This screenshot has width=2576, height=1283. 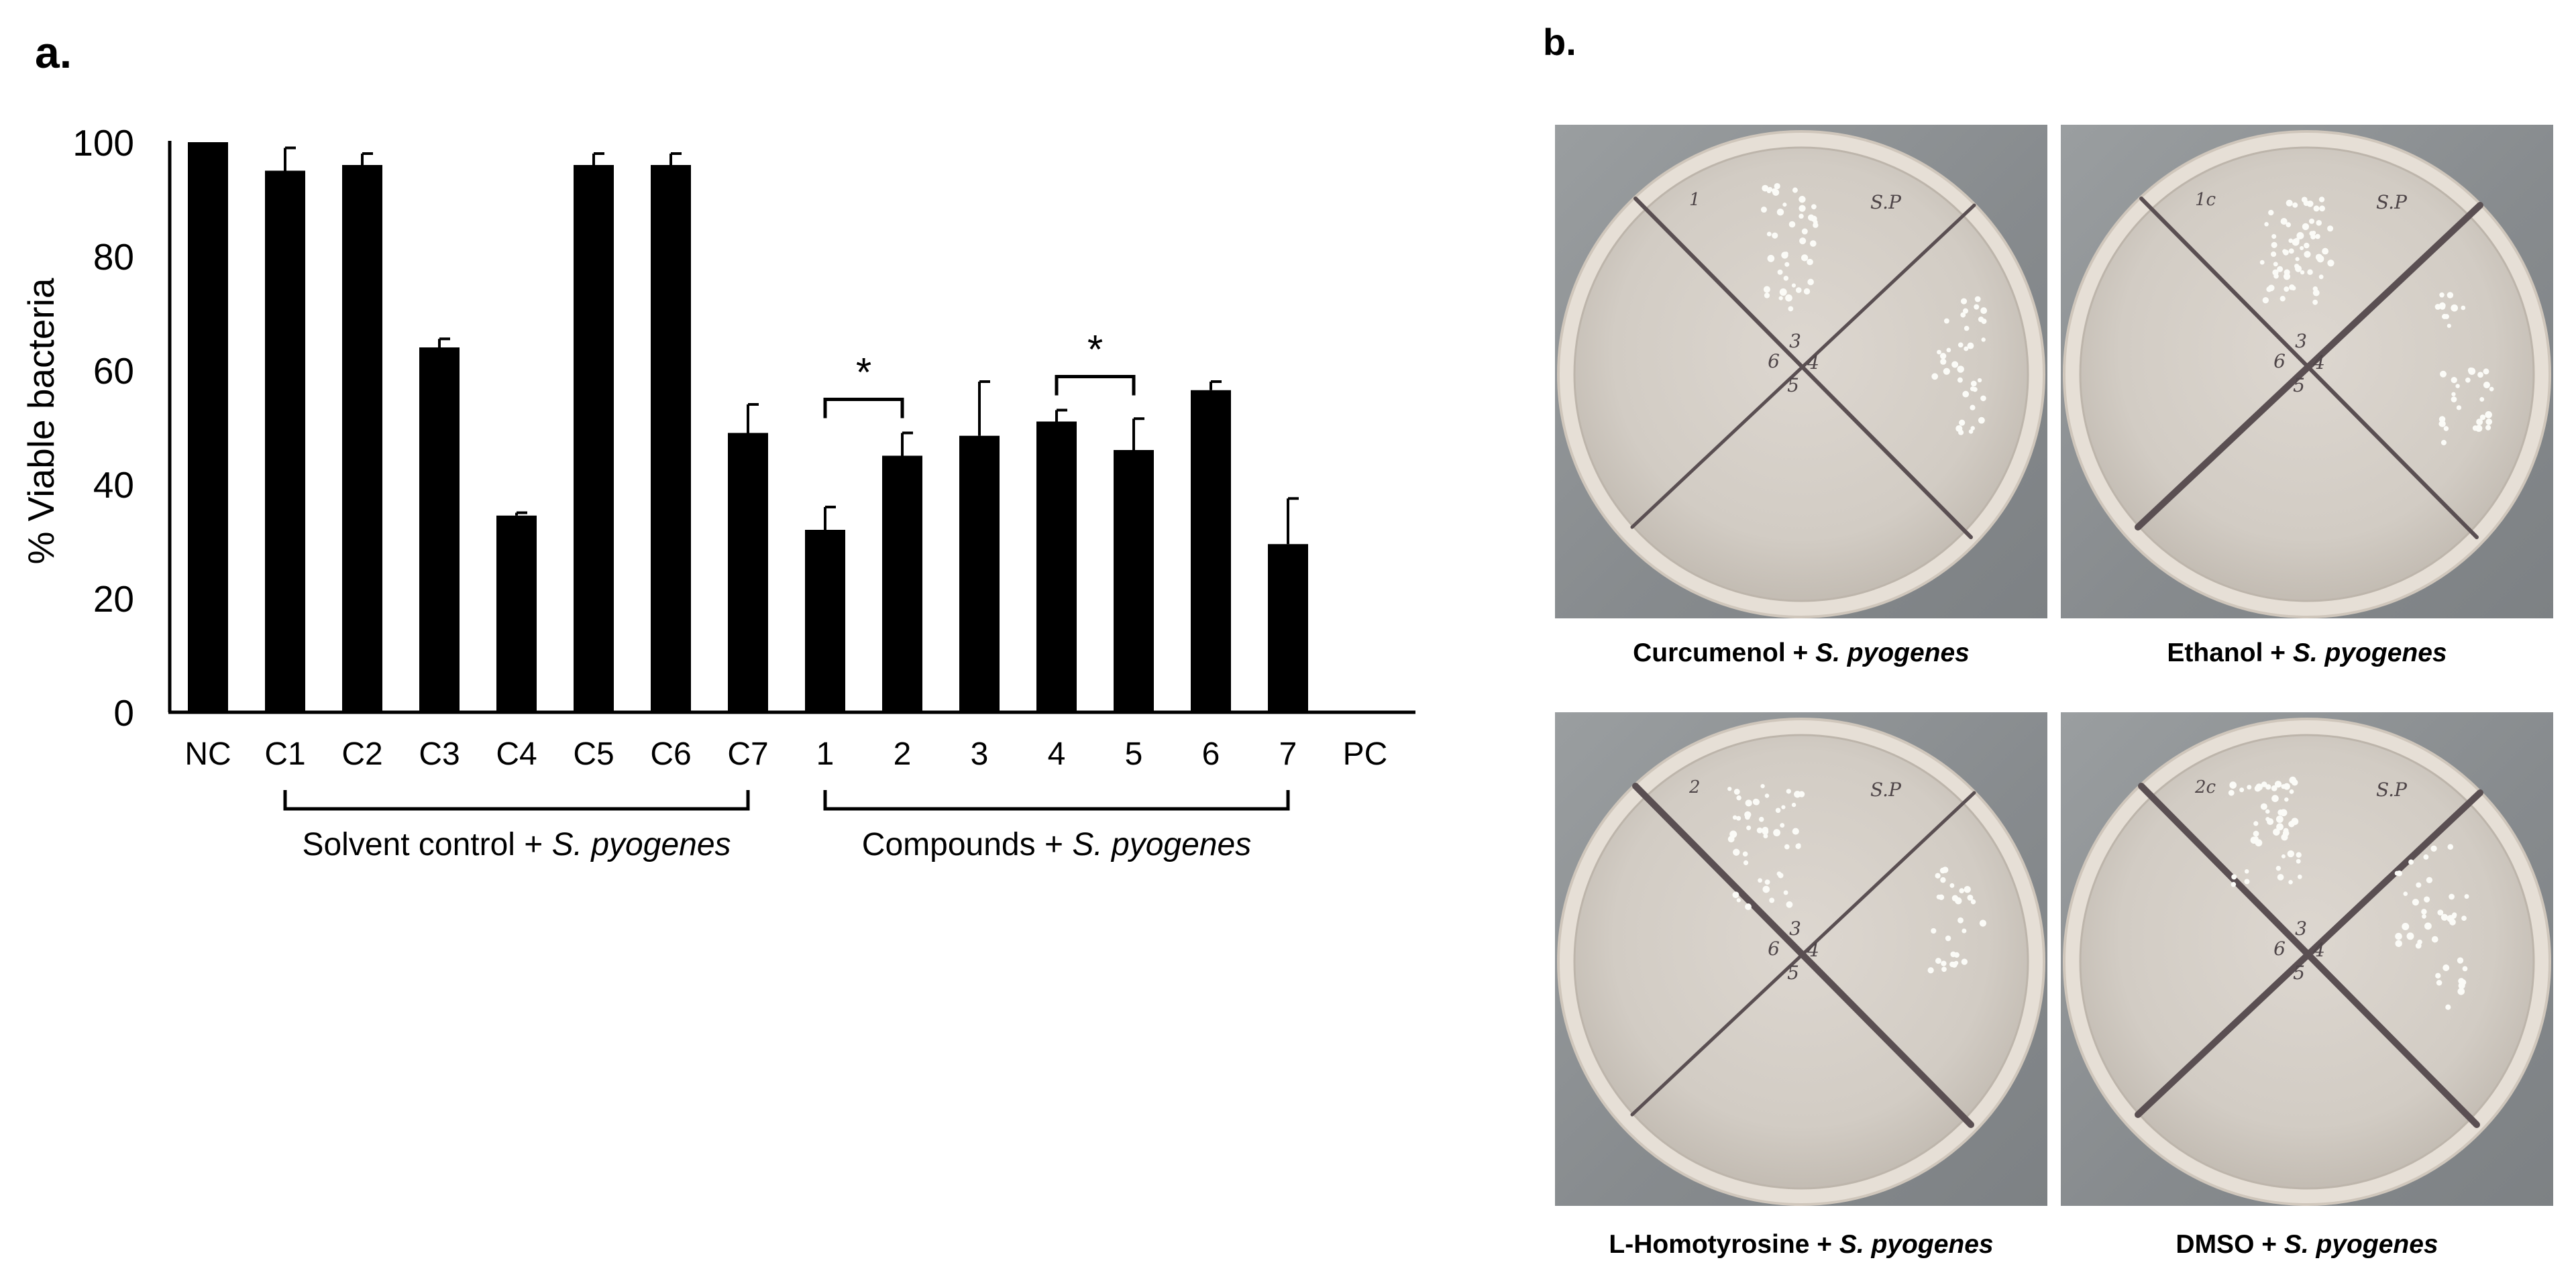 I want to click on agar-surface, so click(x=1801, y=962).